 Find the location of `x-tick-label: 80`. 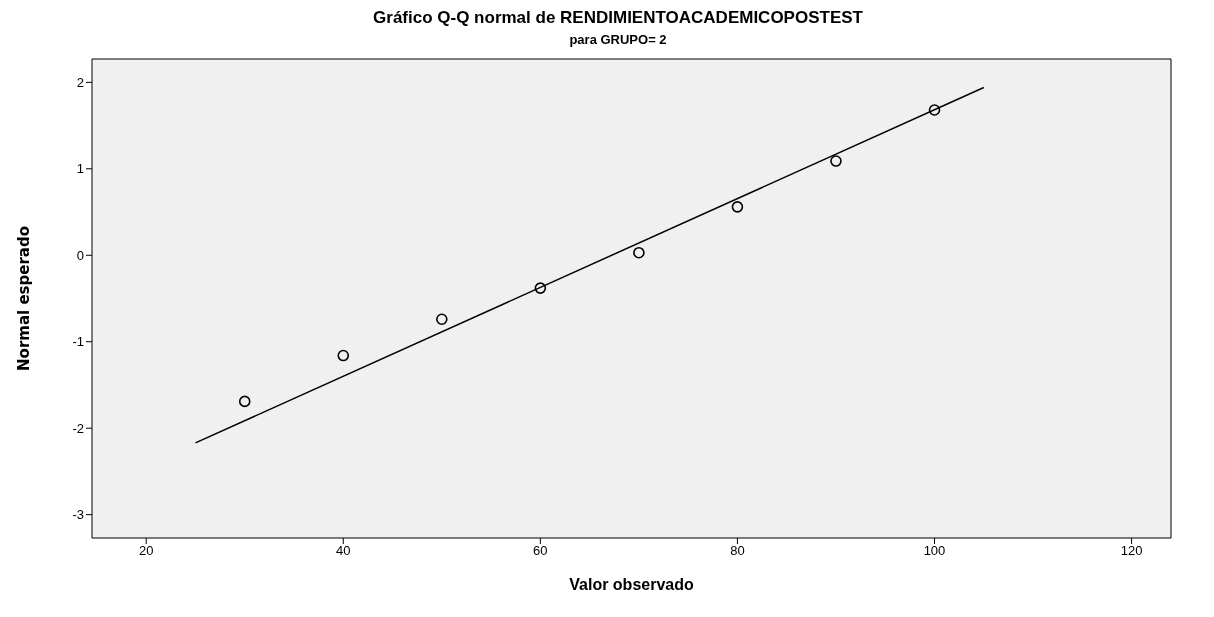

x-tick-label: 80 is located at coordinates (737, 551).